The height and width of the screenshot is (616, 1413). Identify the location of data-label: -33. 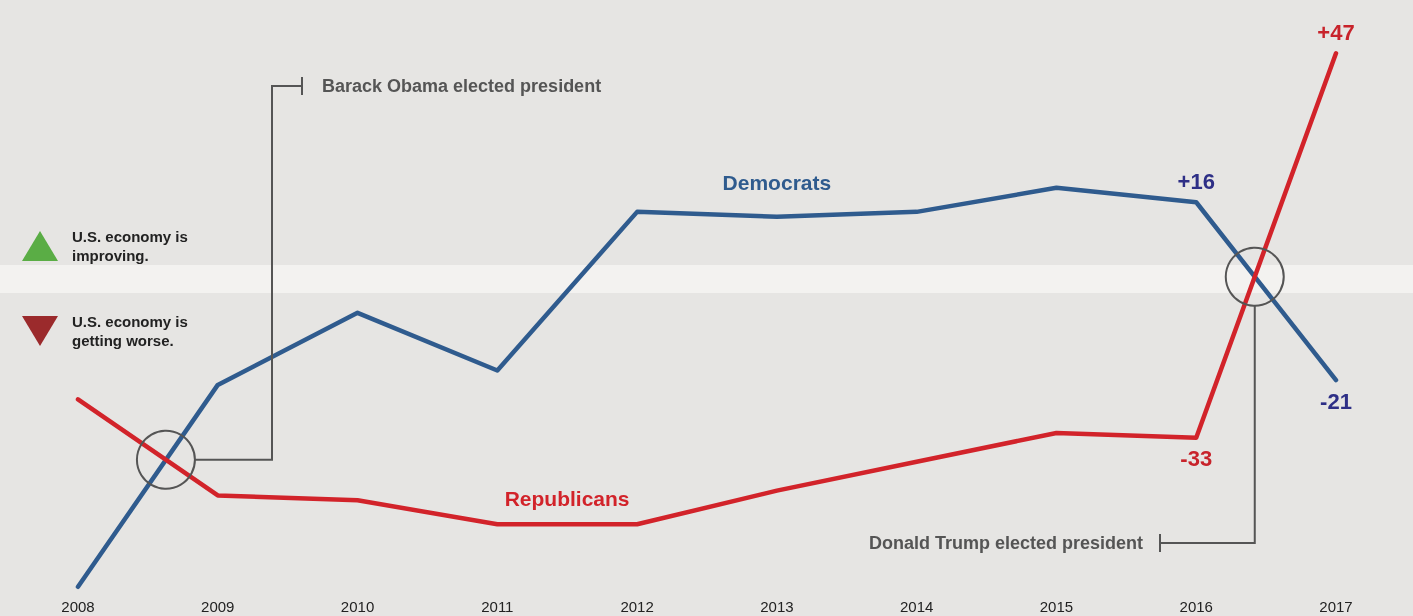
(1196, 459).